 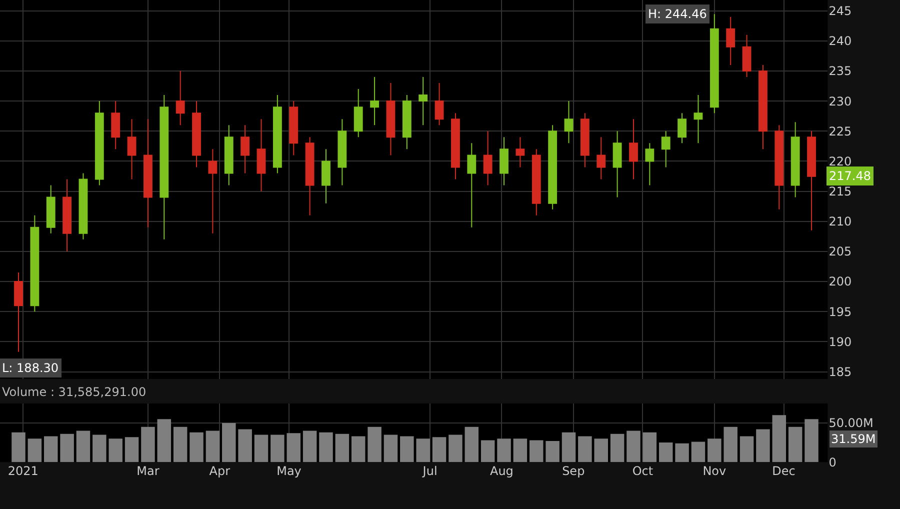 What do you see at coordinates (714, 471) in the screenshot?
I see `x-tick-label: Nov` at bounding box center [714, 471].